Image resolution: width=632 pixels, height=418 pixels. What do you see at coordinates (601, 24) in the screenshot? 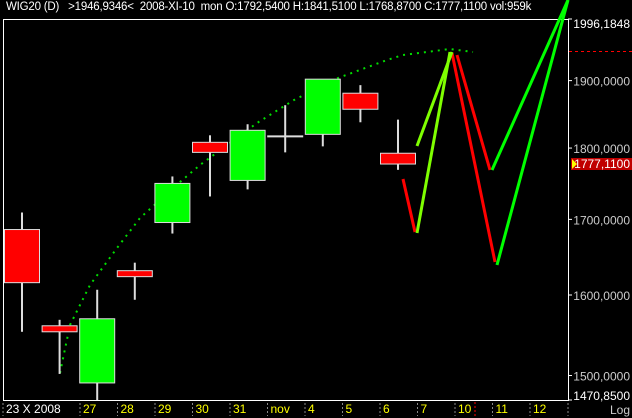
I see `y-tick-label: 1996,1848` at bounding box center [601, 24].